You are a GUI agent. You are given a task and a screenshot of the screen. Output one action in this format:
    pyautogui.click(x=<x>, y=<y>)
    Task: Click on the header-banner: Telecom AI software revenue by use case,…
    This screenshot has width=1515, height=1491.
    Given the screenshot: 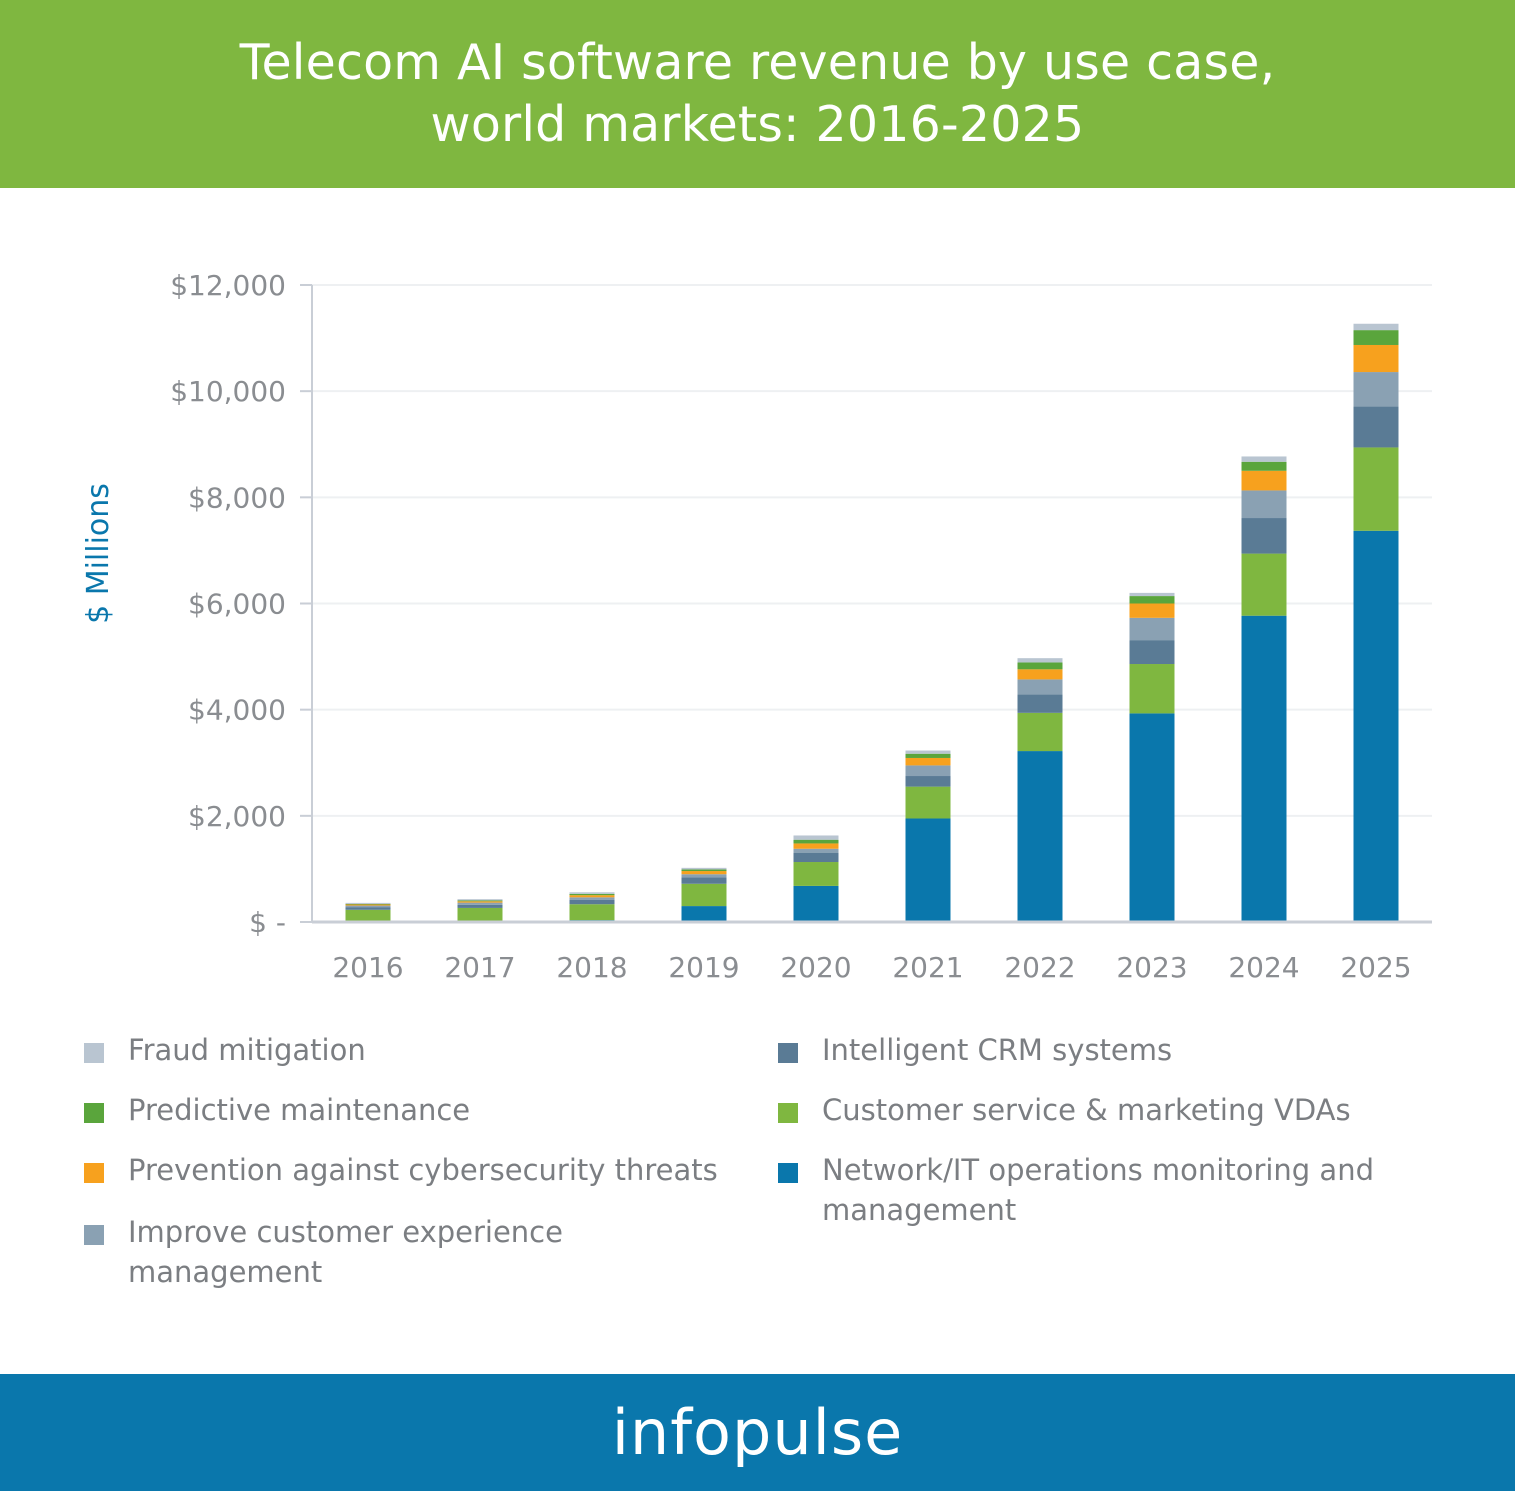 What is the action you would take?
    pyautogui.click(x=757, y=94)
    